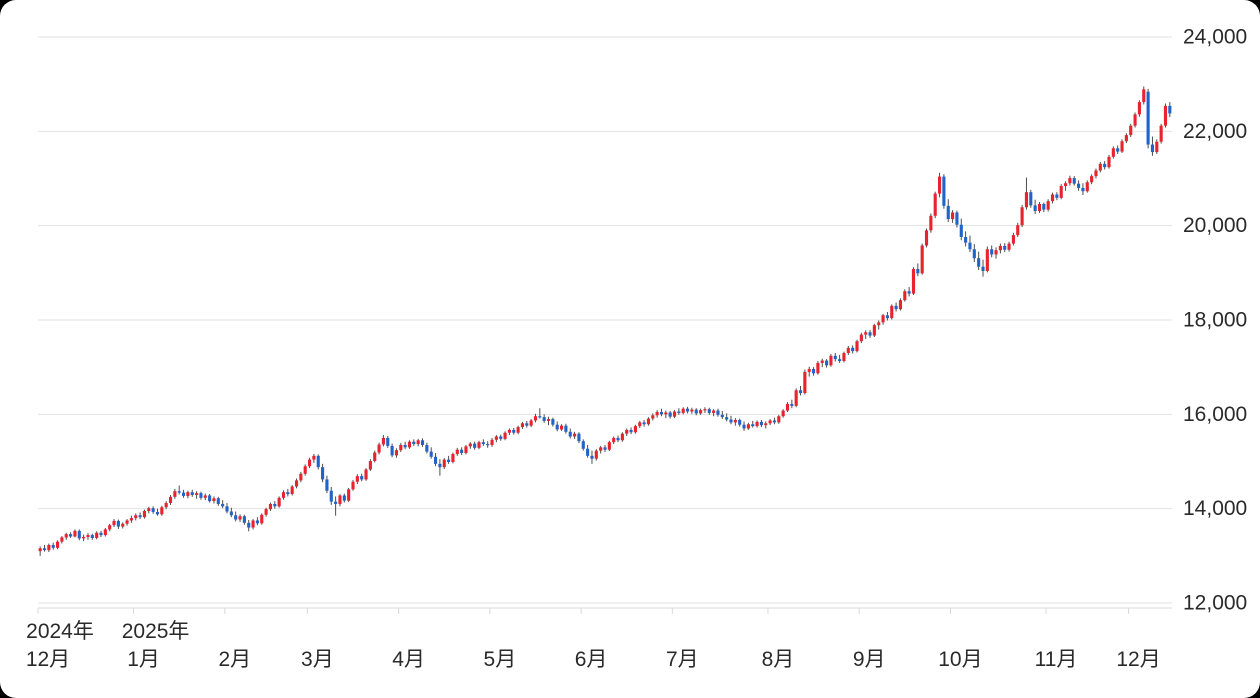 The image size is (1260, 698). Describe the element at coordinates (778, 659) in the screenshot. I see `month-label: 8月` at that location.